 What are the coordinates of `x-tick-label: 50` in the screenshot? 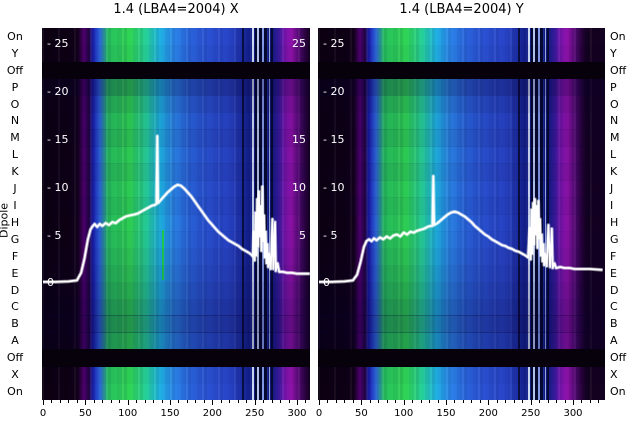 It's located at (361, 413).